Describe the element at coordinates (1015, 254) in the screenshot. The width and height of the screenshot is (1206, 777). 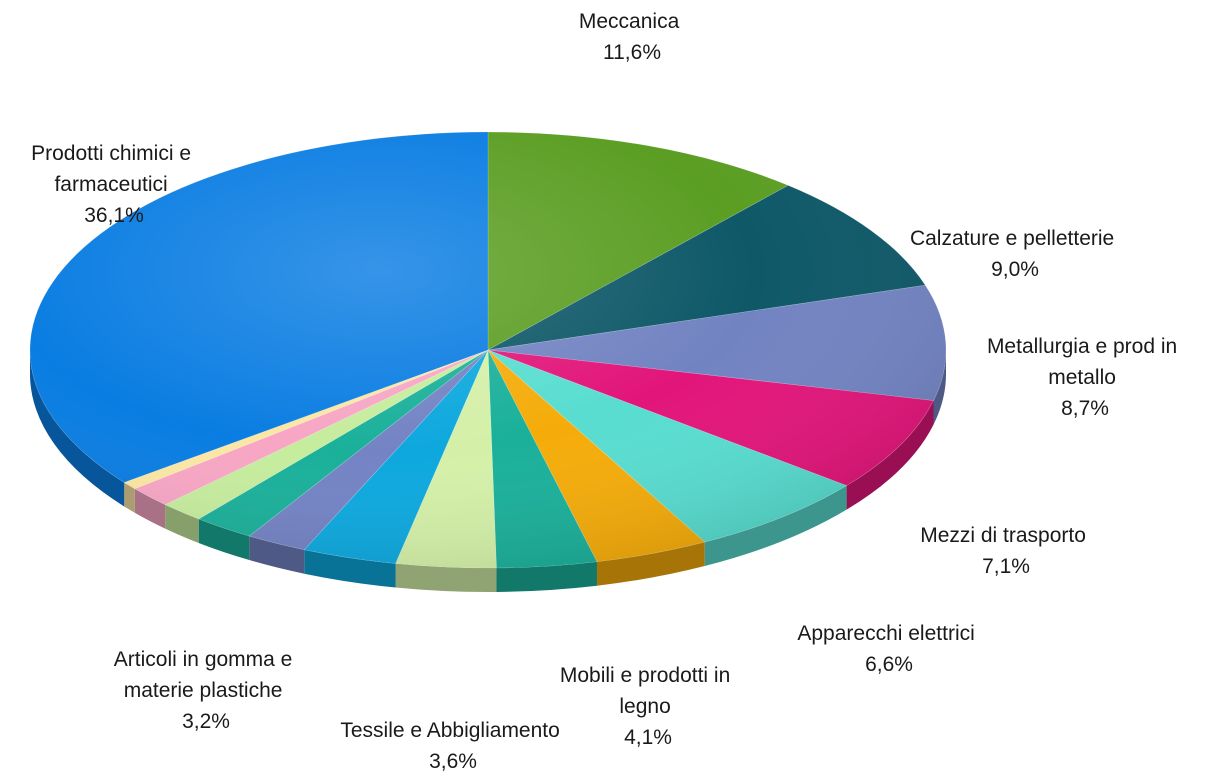
I see `slice-label-calzature: Calzature e pelletterie 9,0%` at that location.